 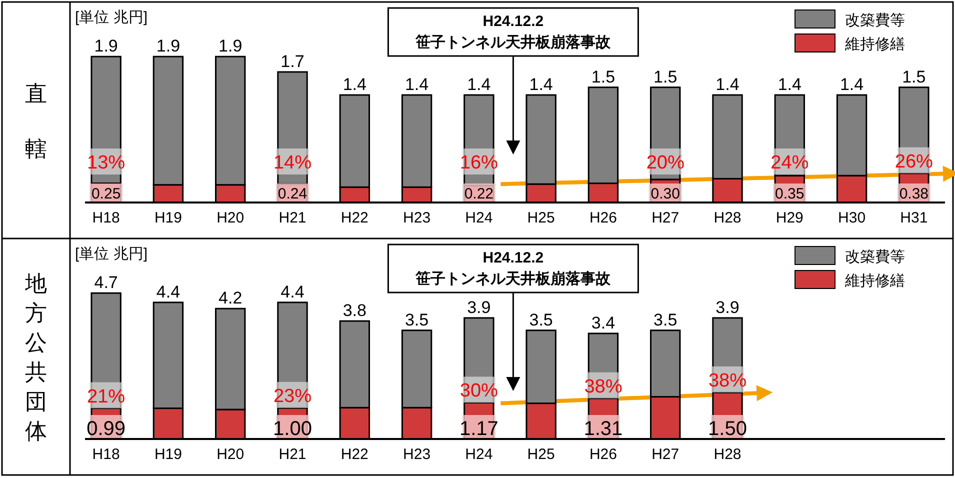 I want to click on chart-title: 直轄, so click(x=36, y=120).